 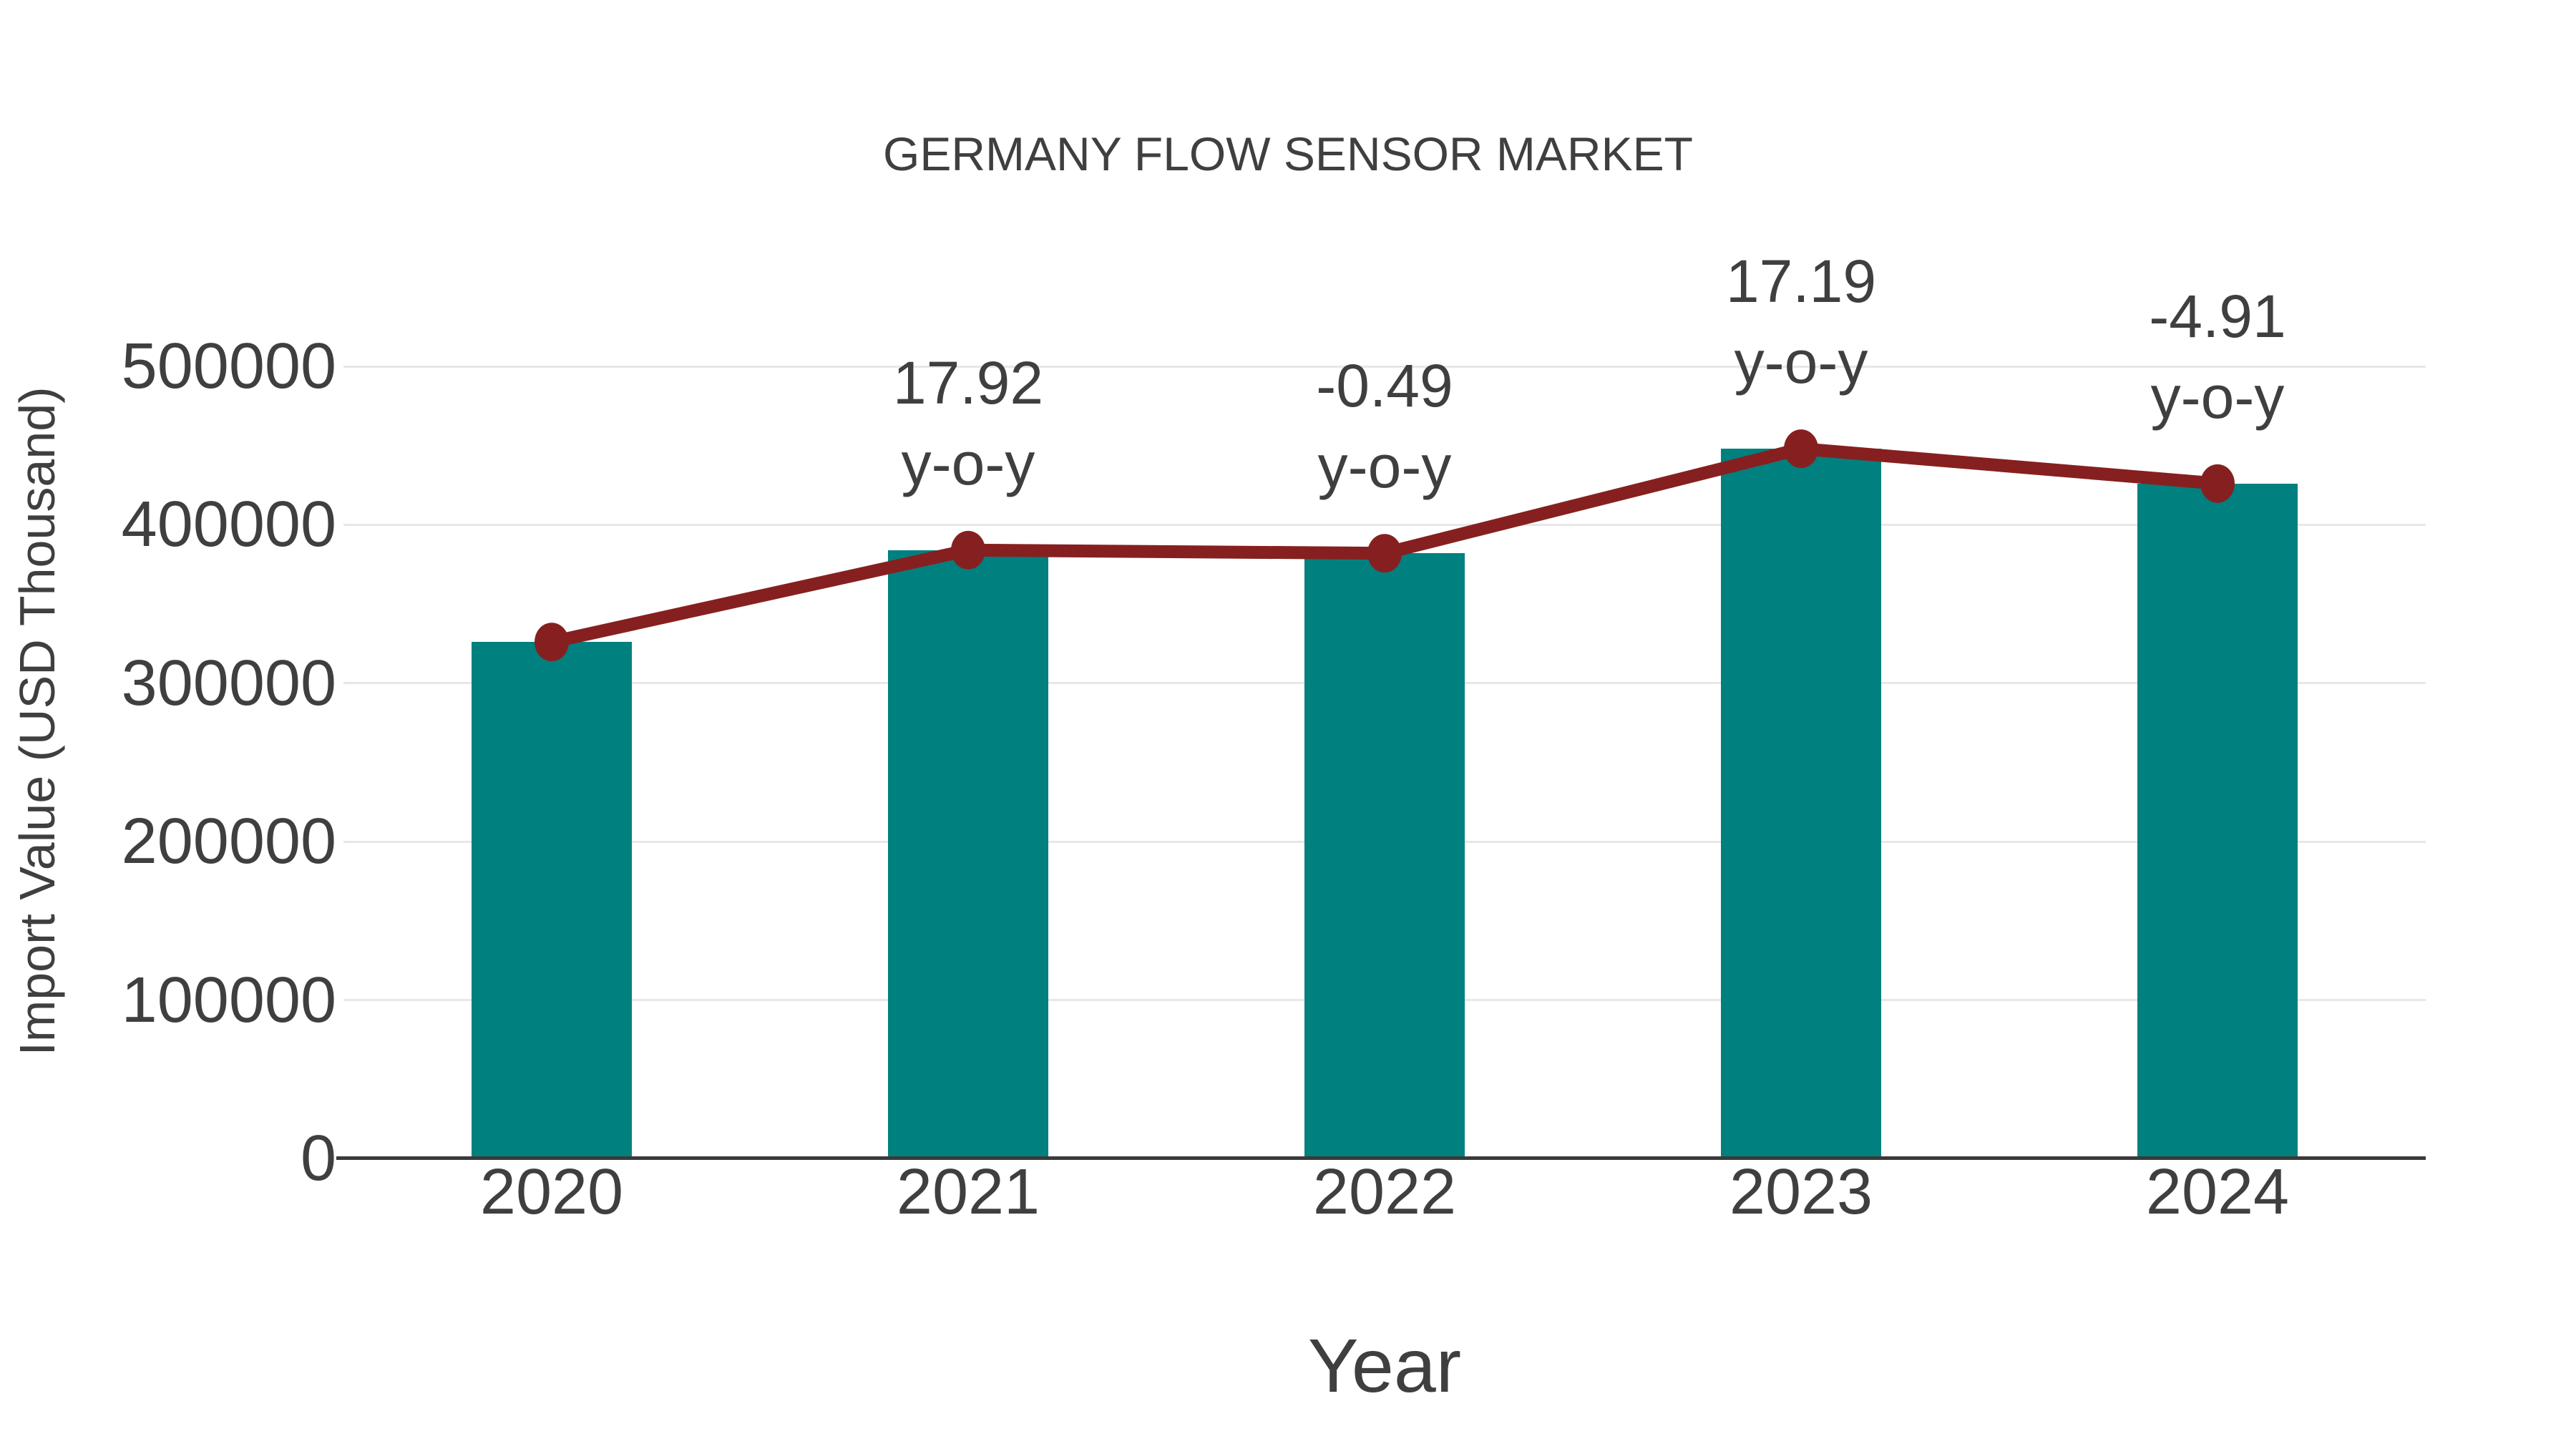 I want to click on x-tick-label-2022: 2022, so click(x=1384, y=1192).